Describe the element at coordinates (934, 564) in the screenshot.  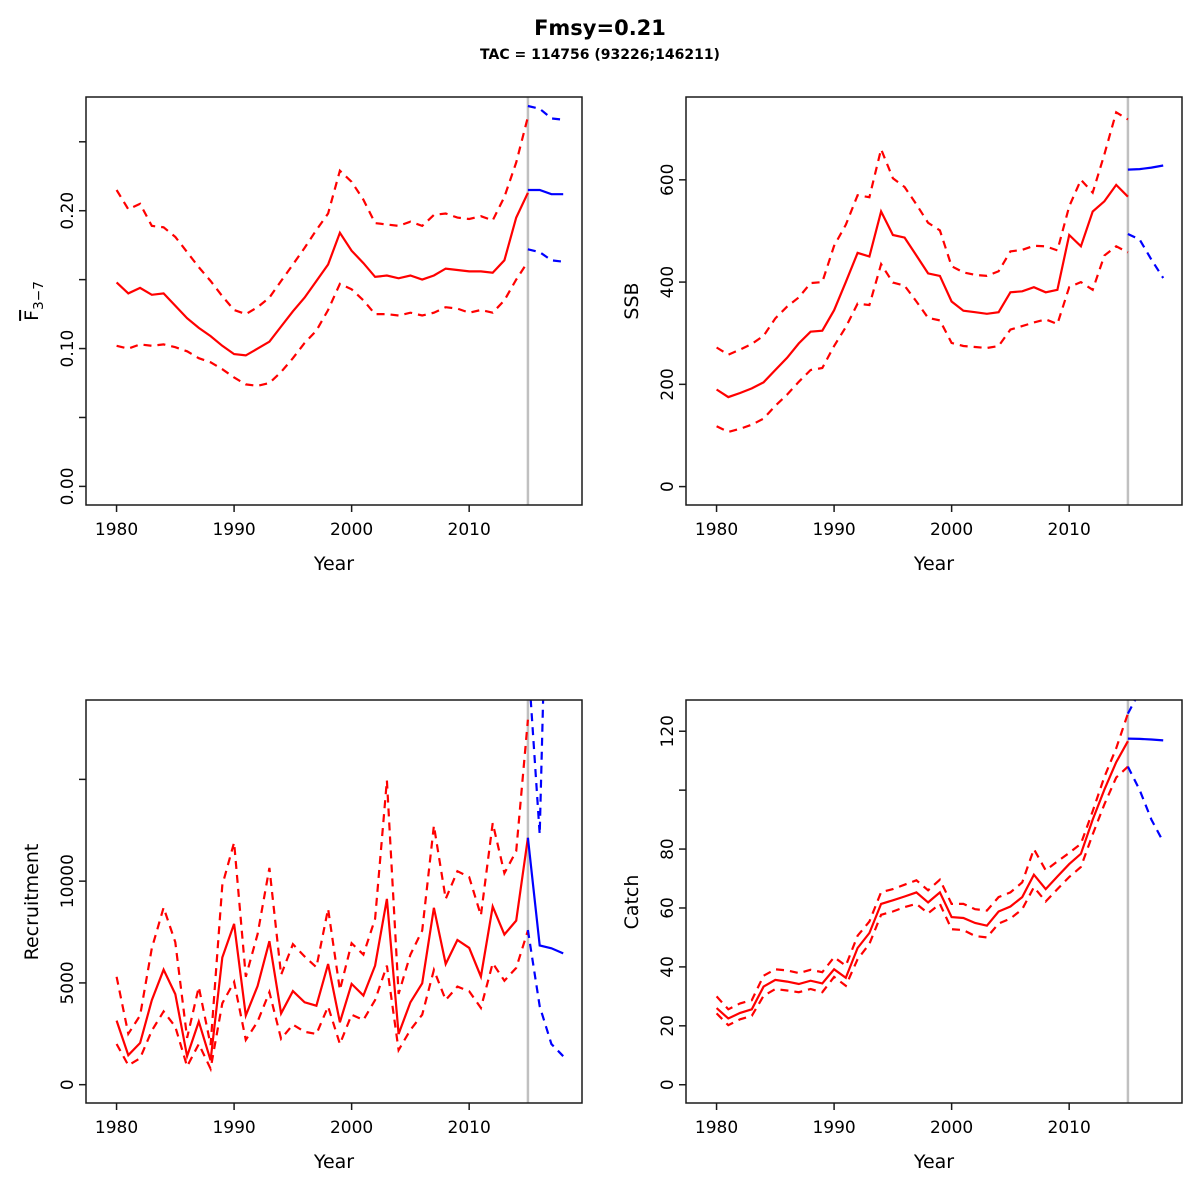
I see `x-axis-label-ssb: Year` at that location.